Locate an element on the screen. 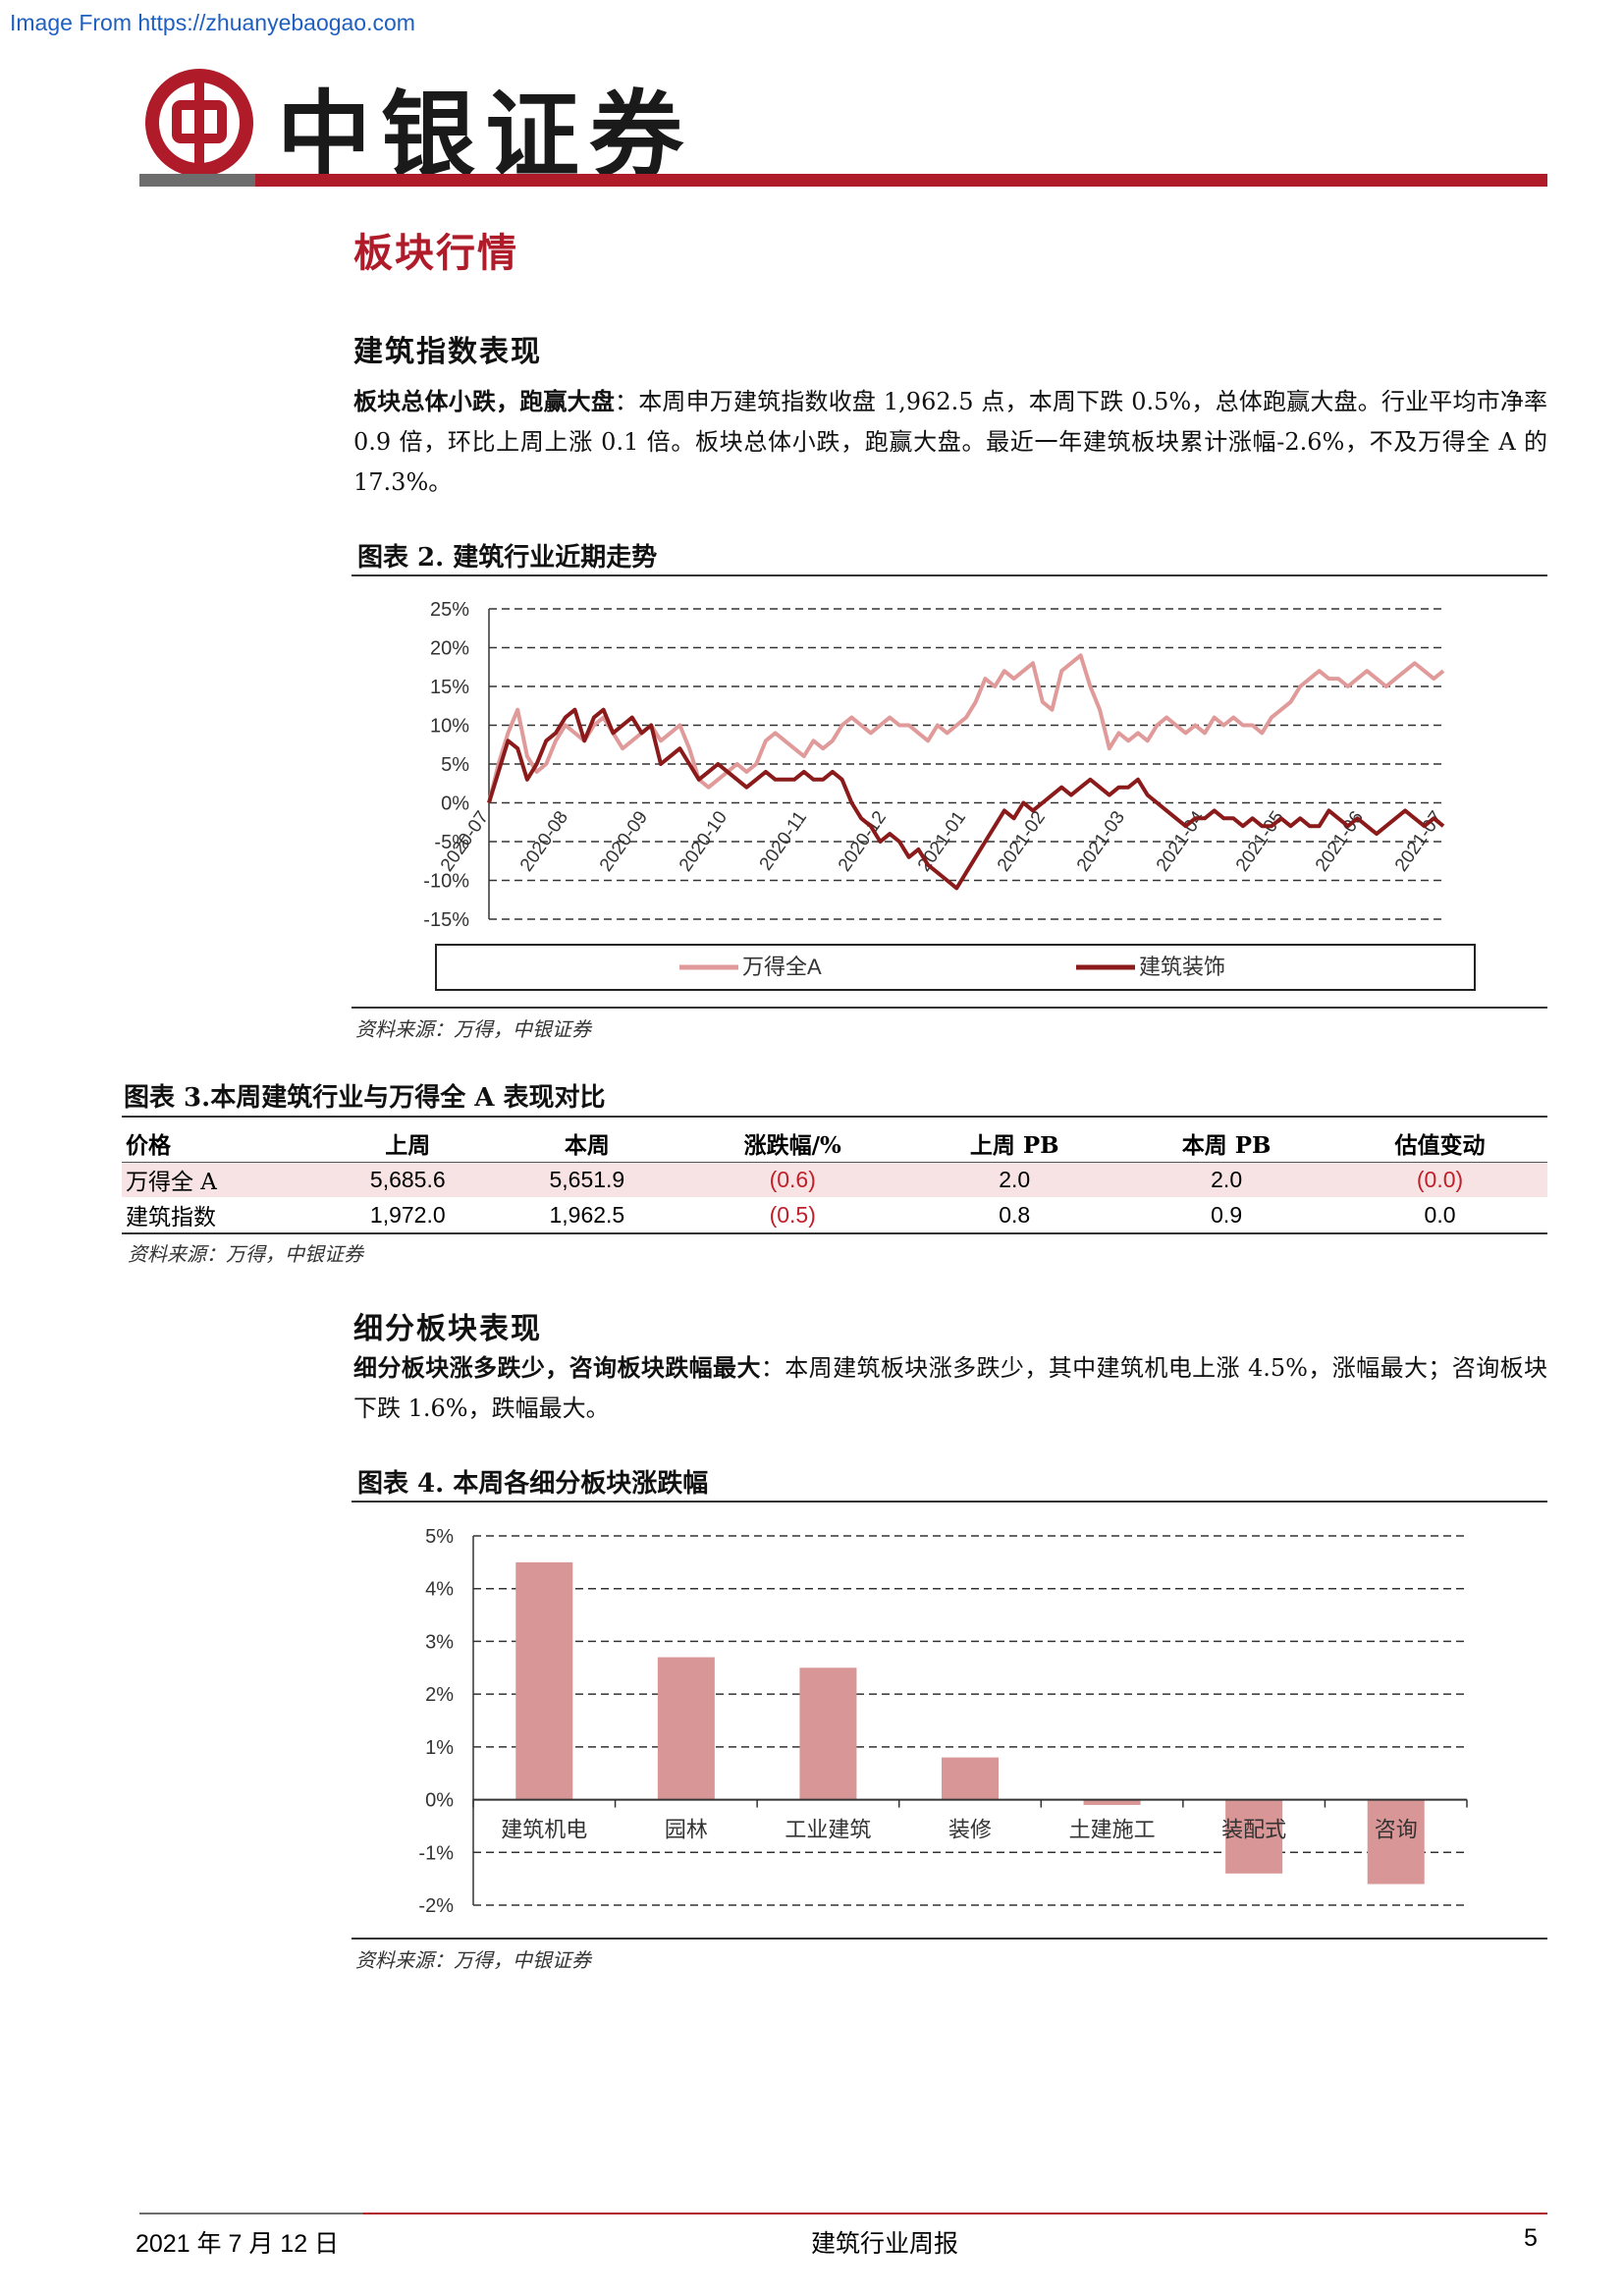 The height and width of the screenshot is (2296, 1624). y-tick-label: 25% is located at coordinates (449, 610).